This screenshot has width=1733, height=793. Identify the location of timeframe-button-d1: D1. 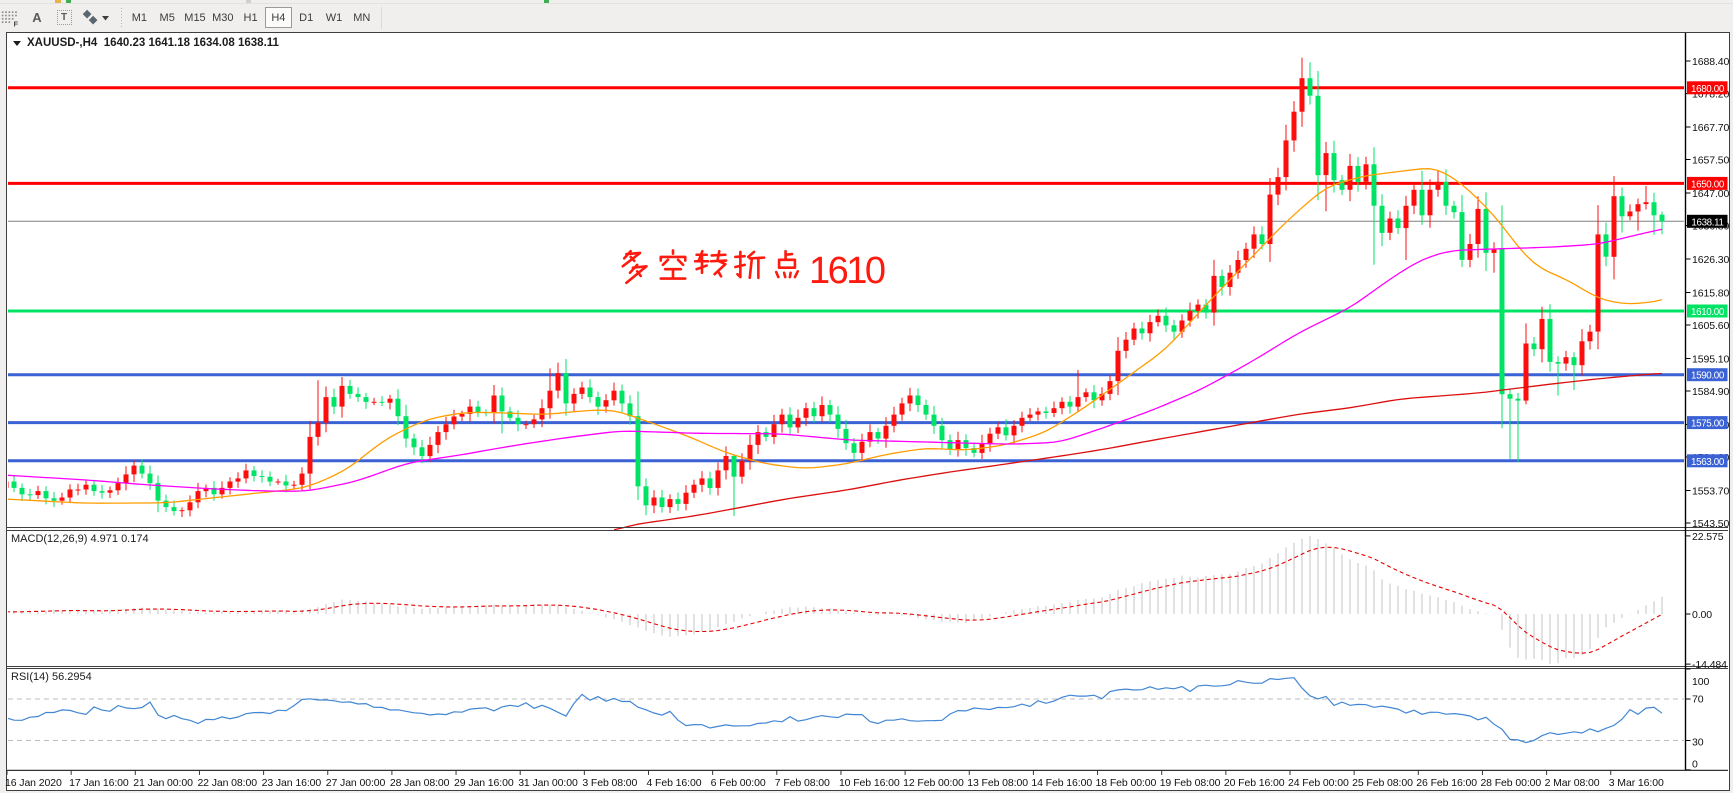
(306, 17).